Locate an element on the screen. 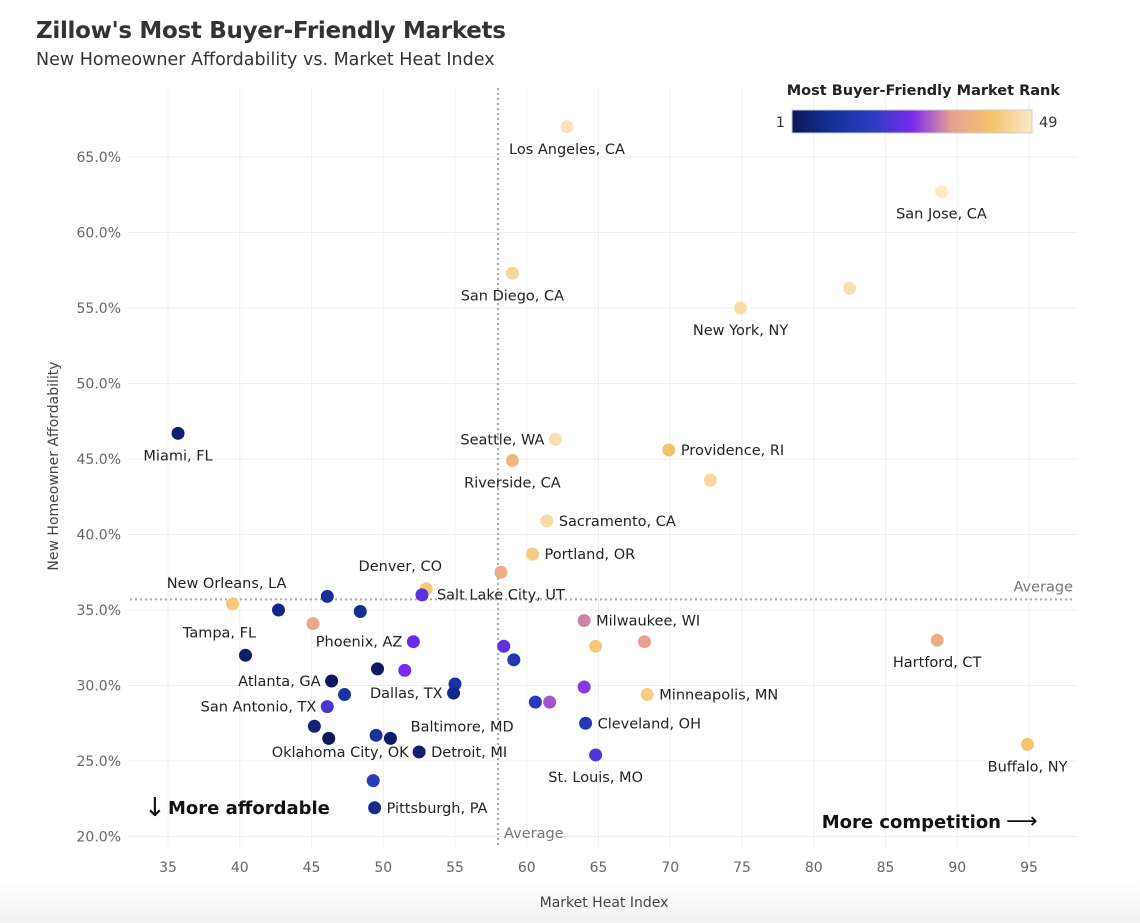 The height and width of the screenshot is (923, 1140). more-affordable-arrow-icon: ↓ is located at coordinates (155, 808).